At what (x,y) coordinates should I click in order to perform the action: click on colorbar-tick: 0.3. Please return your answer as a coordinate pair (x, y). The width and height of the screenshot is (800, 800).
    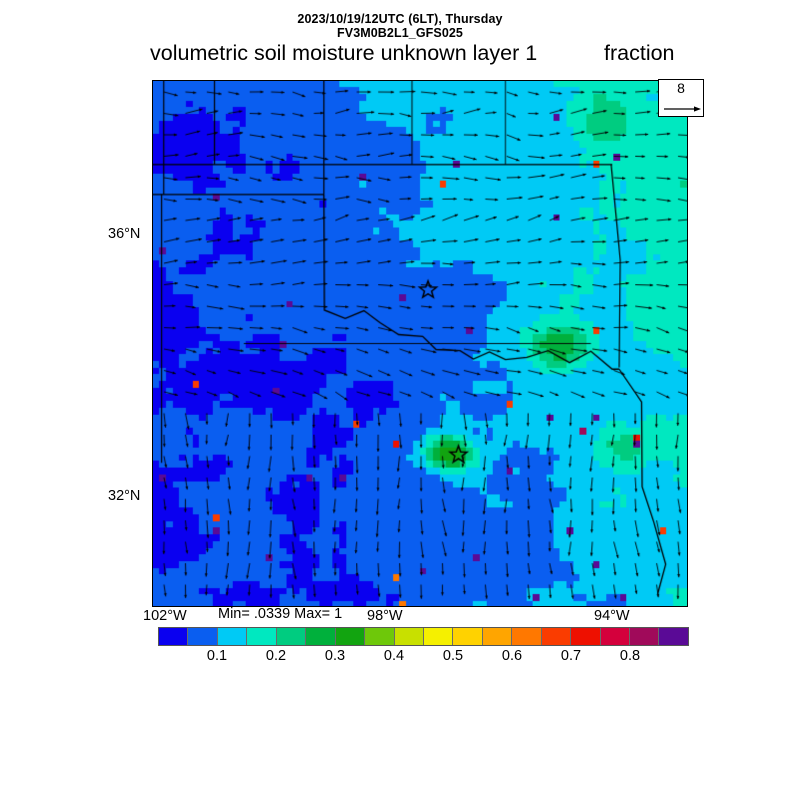
    Looking at the image, I should click on (335, 656).